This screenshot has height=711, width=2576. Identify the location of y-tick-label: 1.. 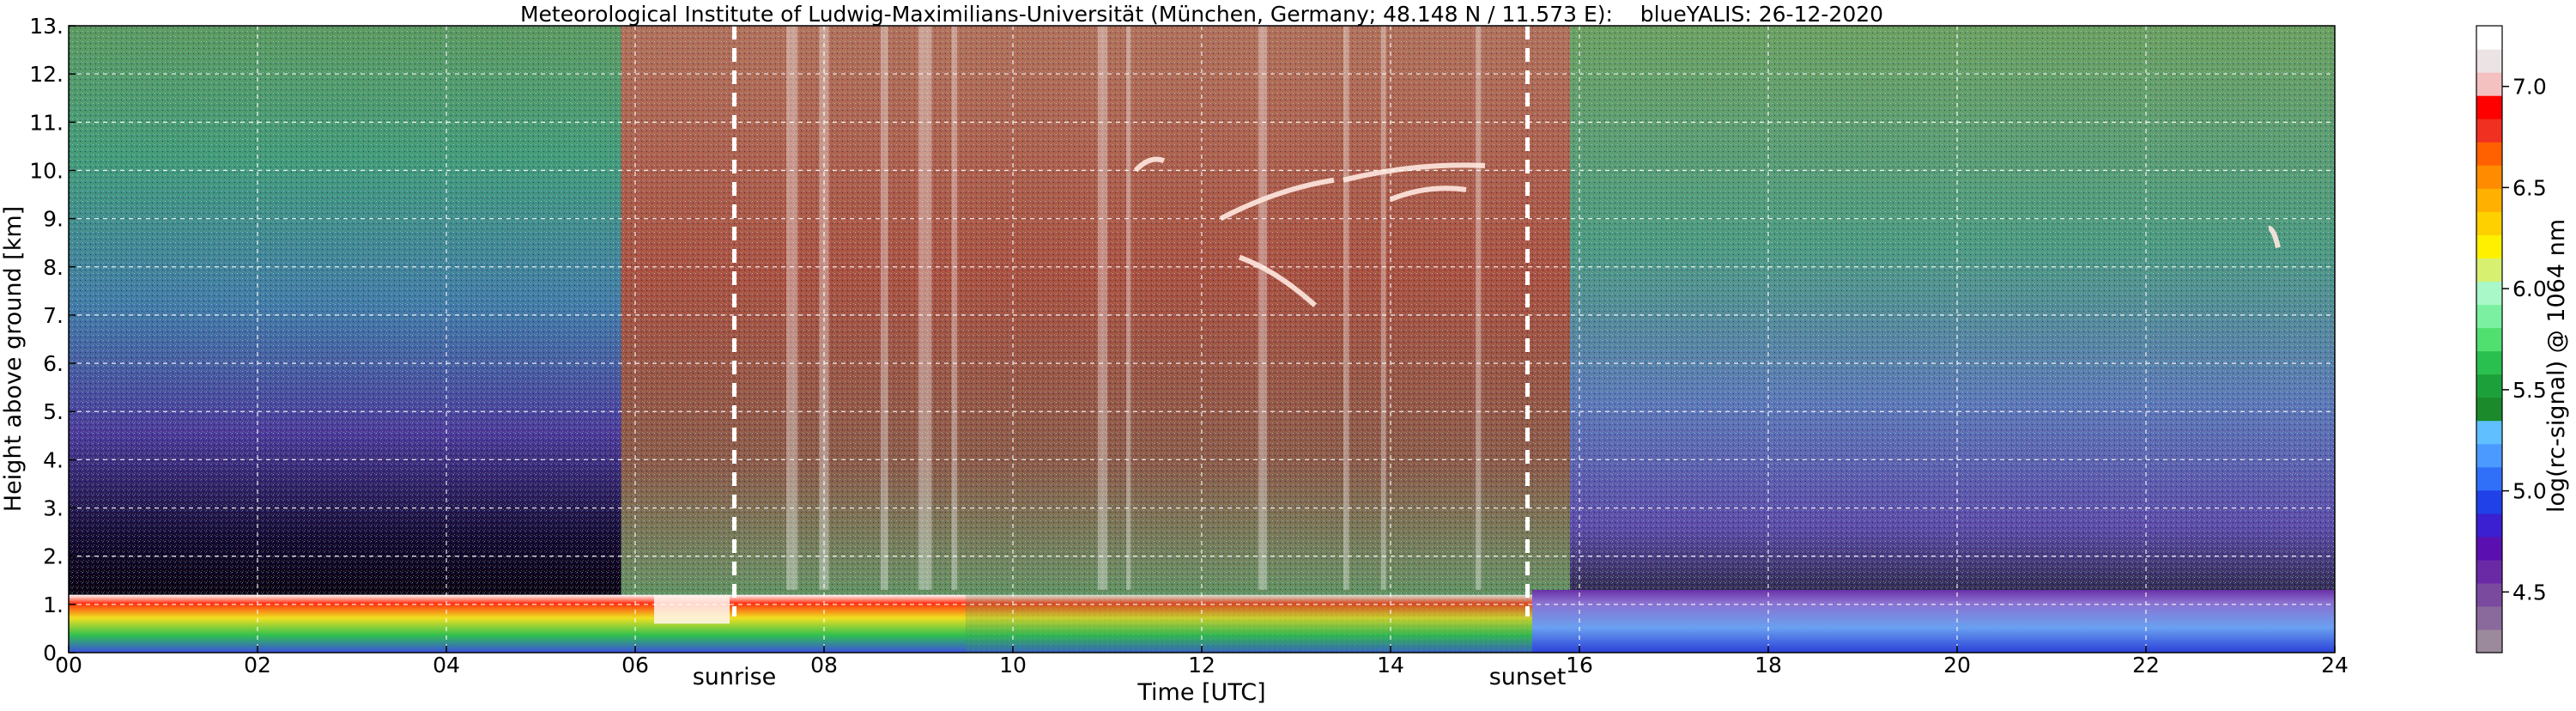
(53, 605).